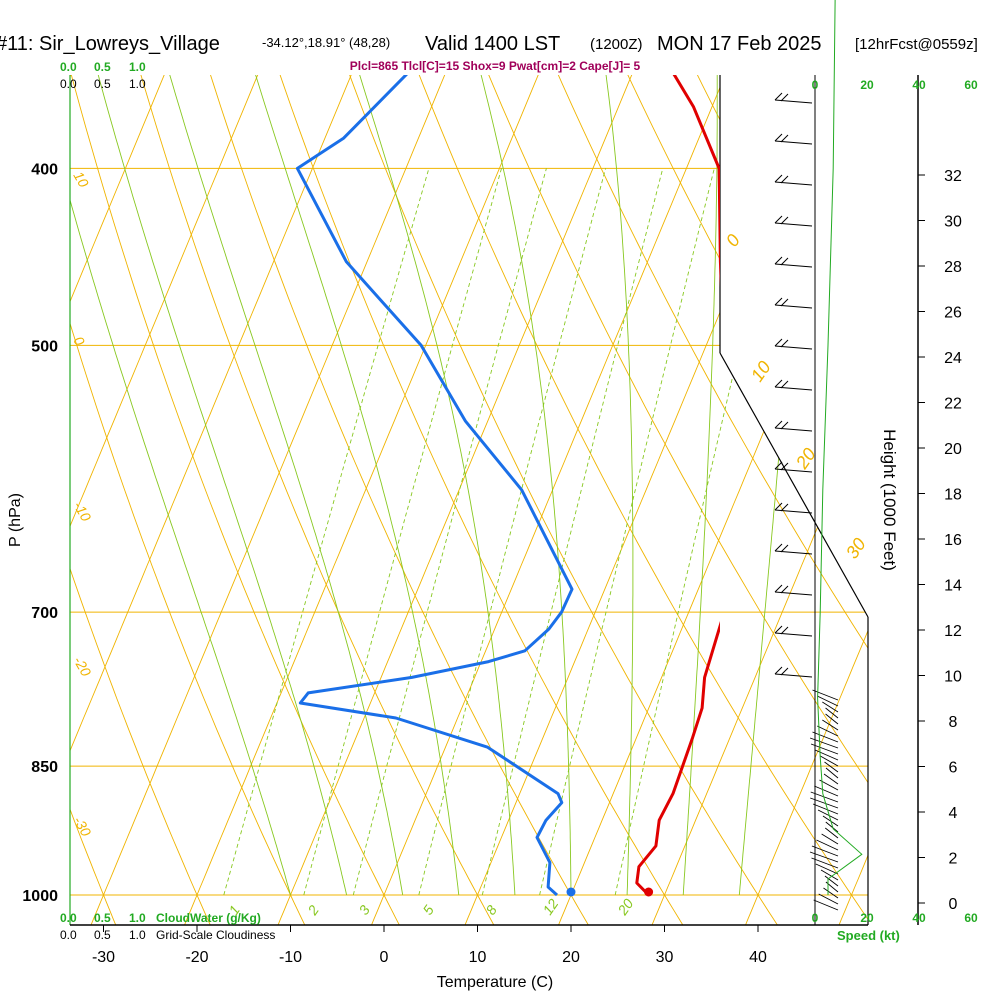 The height and width of the screenshot is (1000, 1000). What do you see at coordinates (953, 449) in the screenshot?
I see `height-tick-label: 20` at bounding box center [953, 449].